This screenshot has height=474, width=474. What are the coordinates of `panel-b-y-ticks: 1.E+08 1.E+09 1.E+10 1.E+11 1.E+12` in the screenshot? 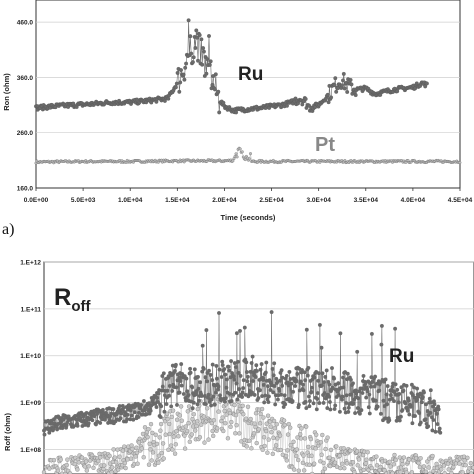 It's located at (30, 357).